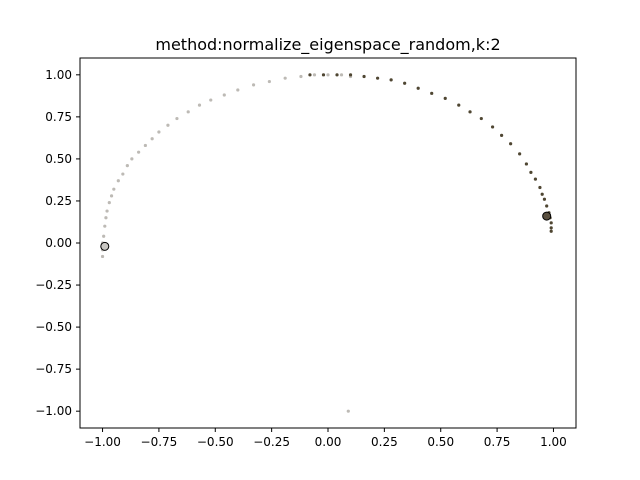 This screenshot has height=480, width=640. I want to click on y-tick-label: 0.75, so click(58, 117).